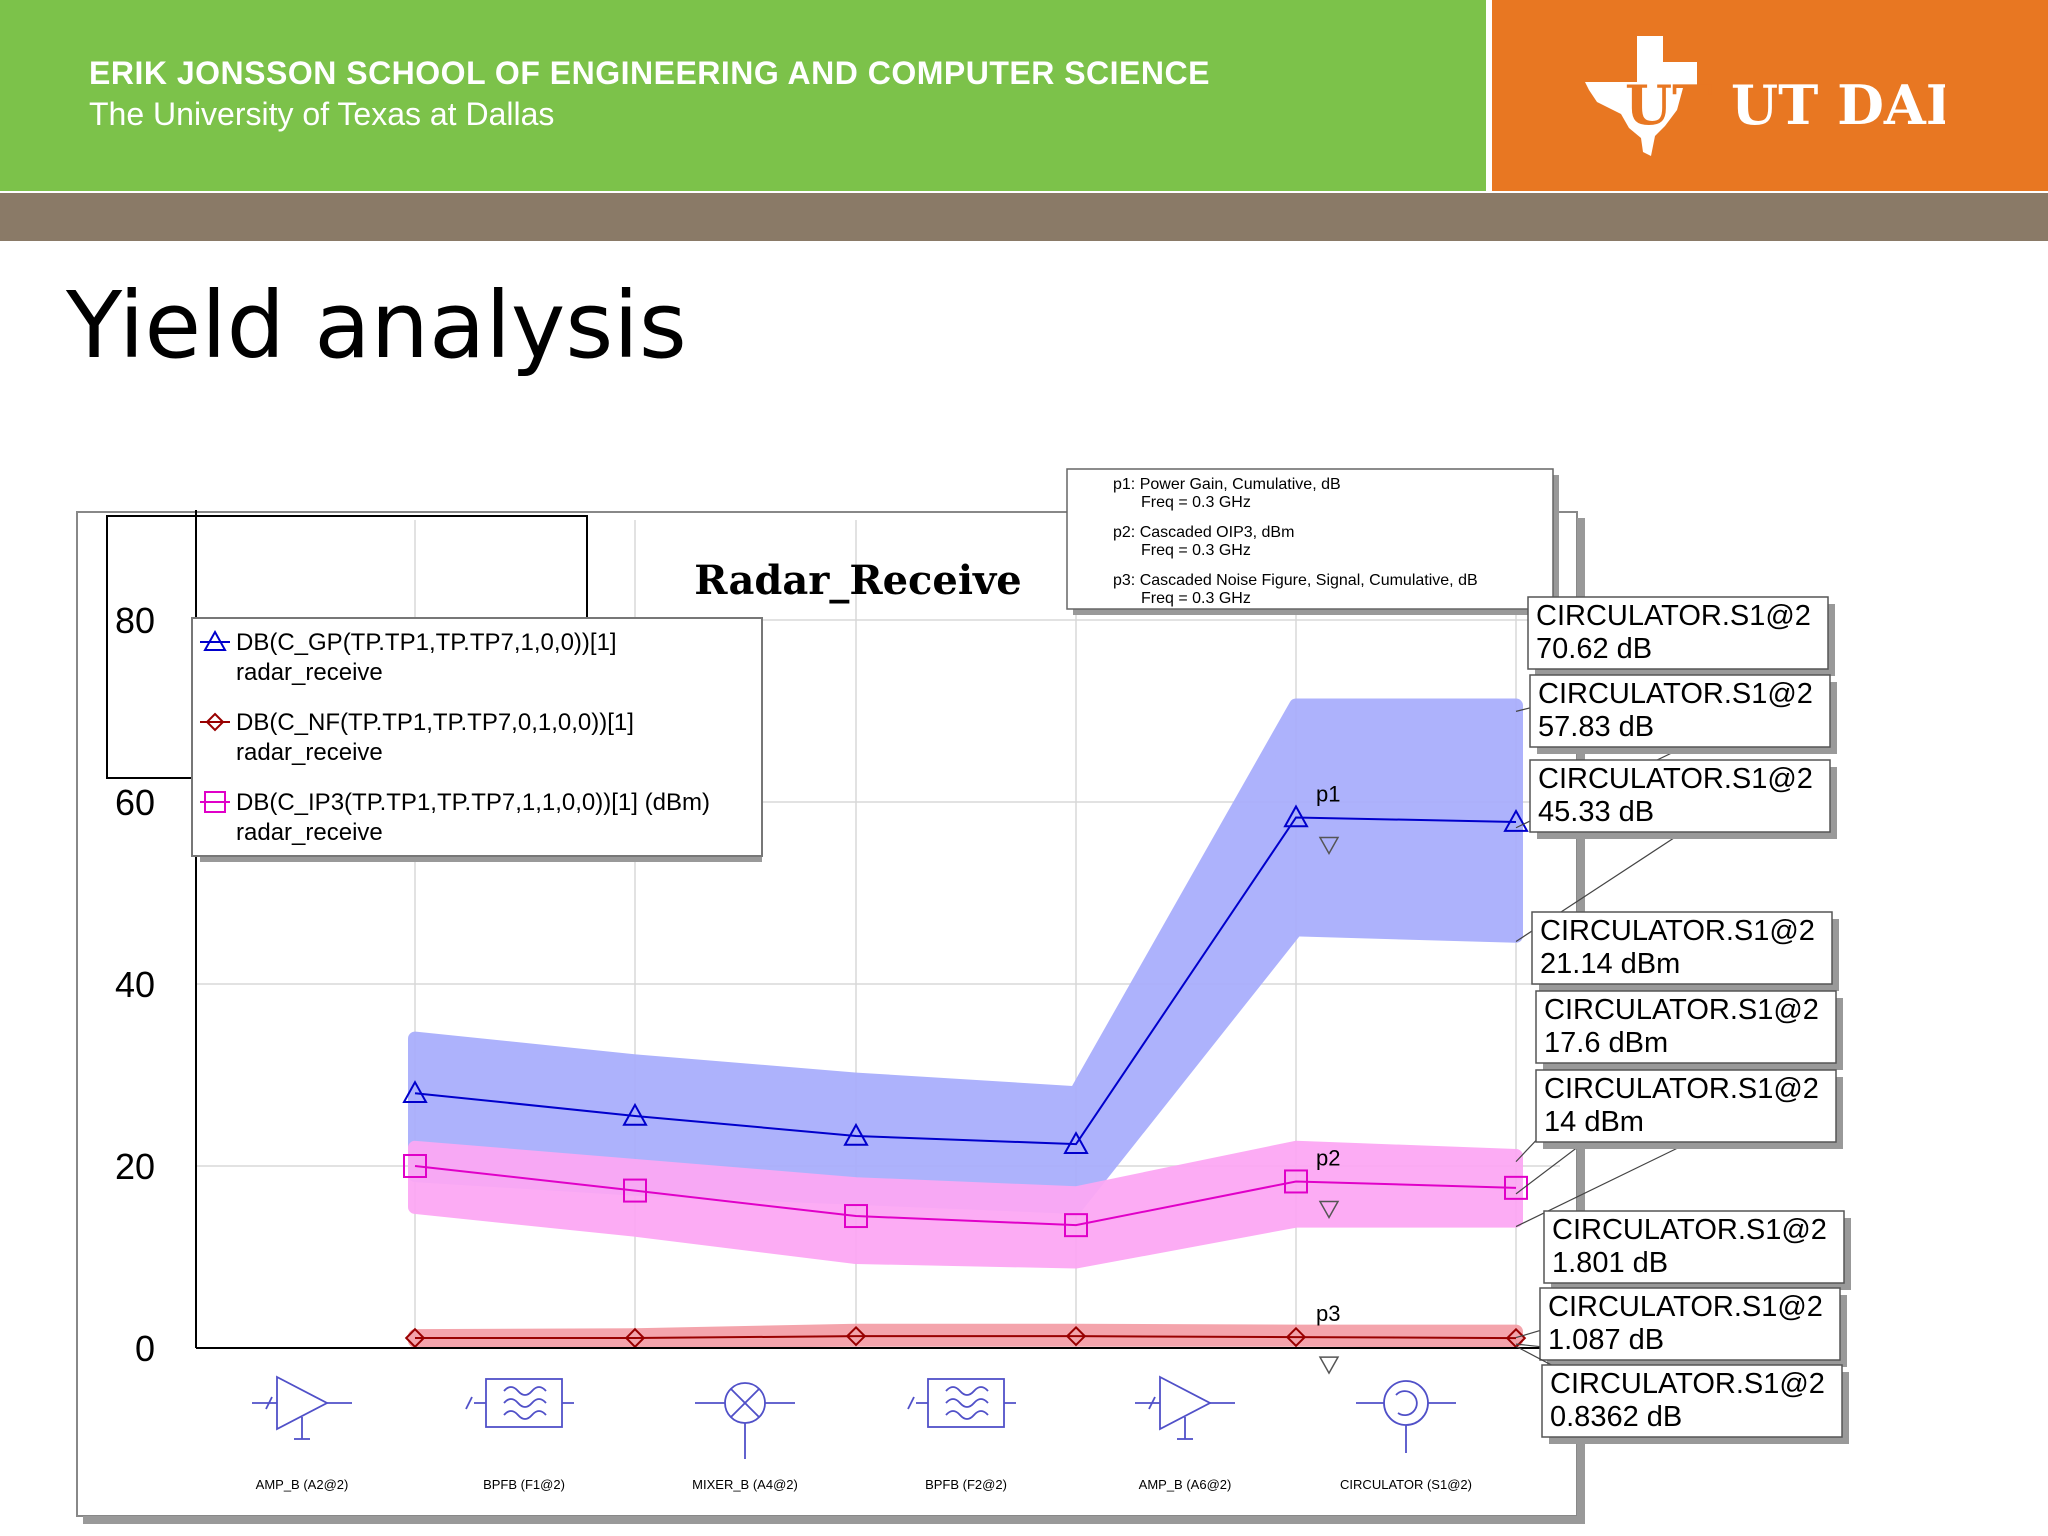  Describe the element at coordinates (1594, 1122) in the screenshot. I see `annotation-value: 14 dBm` at that location.